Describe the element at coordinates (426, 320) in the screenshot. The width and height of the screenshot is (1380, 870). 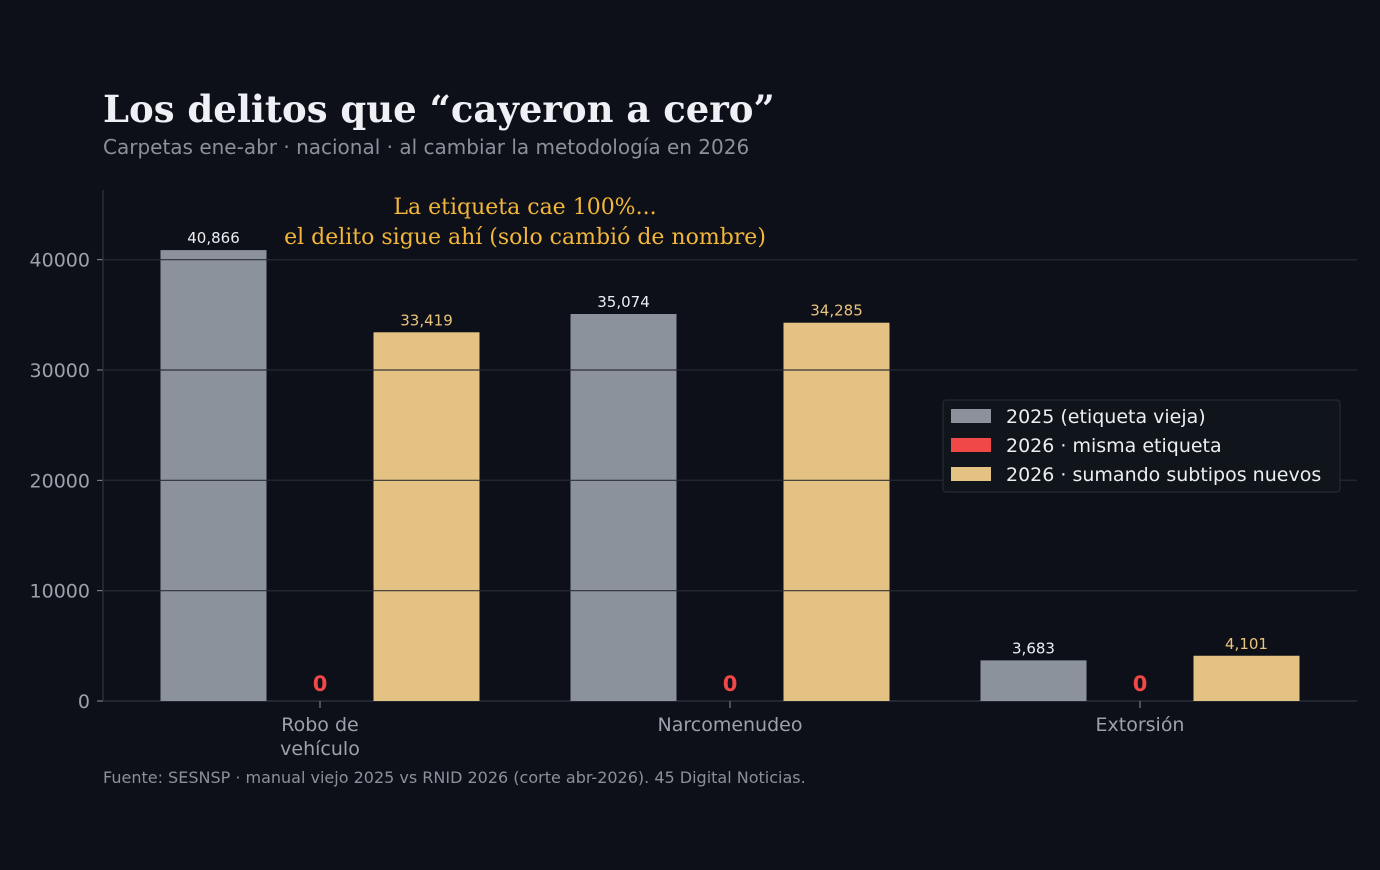
I see `value-label: 33,419` at that location.